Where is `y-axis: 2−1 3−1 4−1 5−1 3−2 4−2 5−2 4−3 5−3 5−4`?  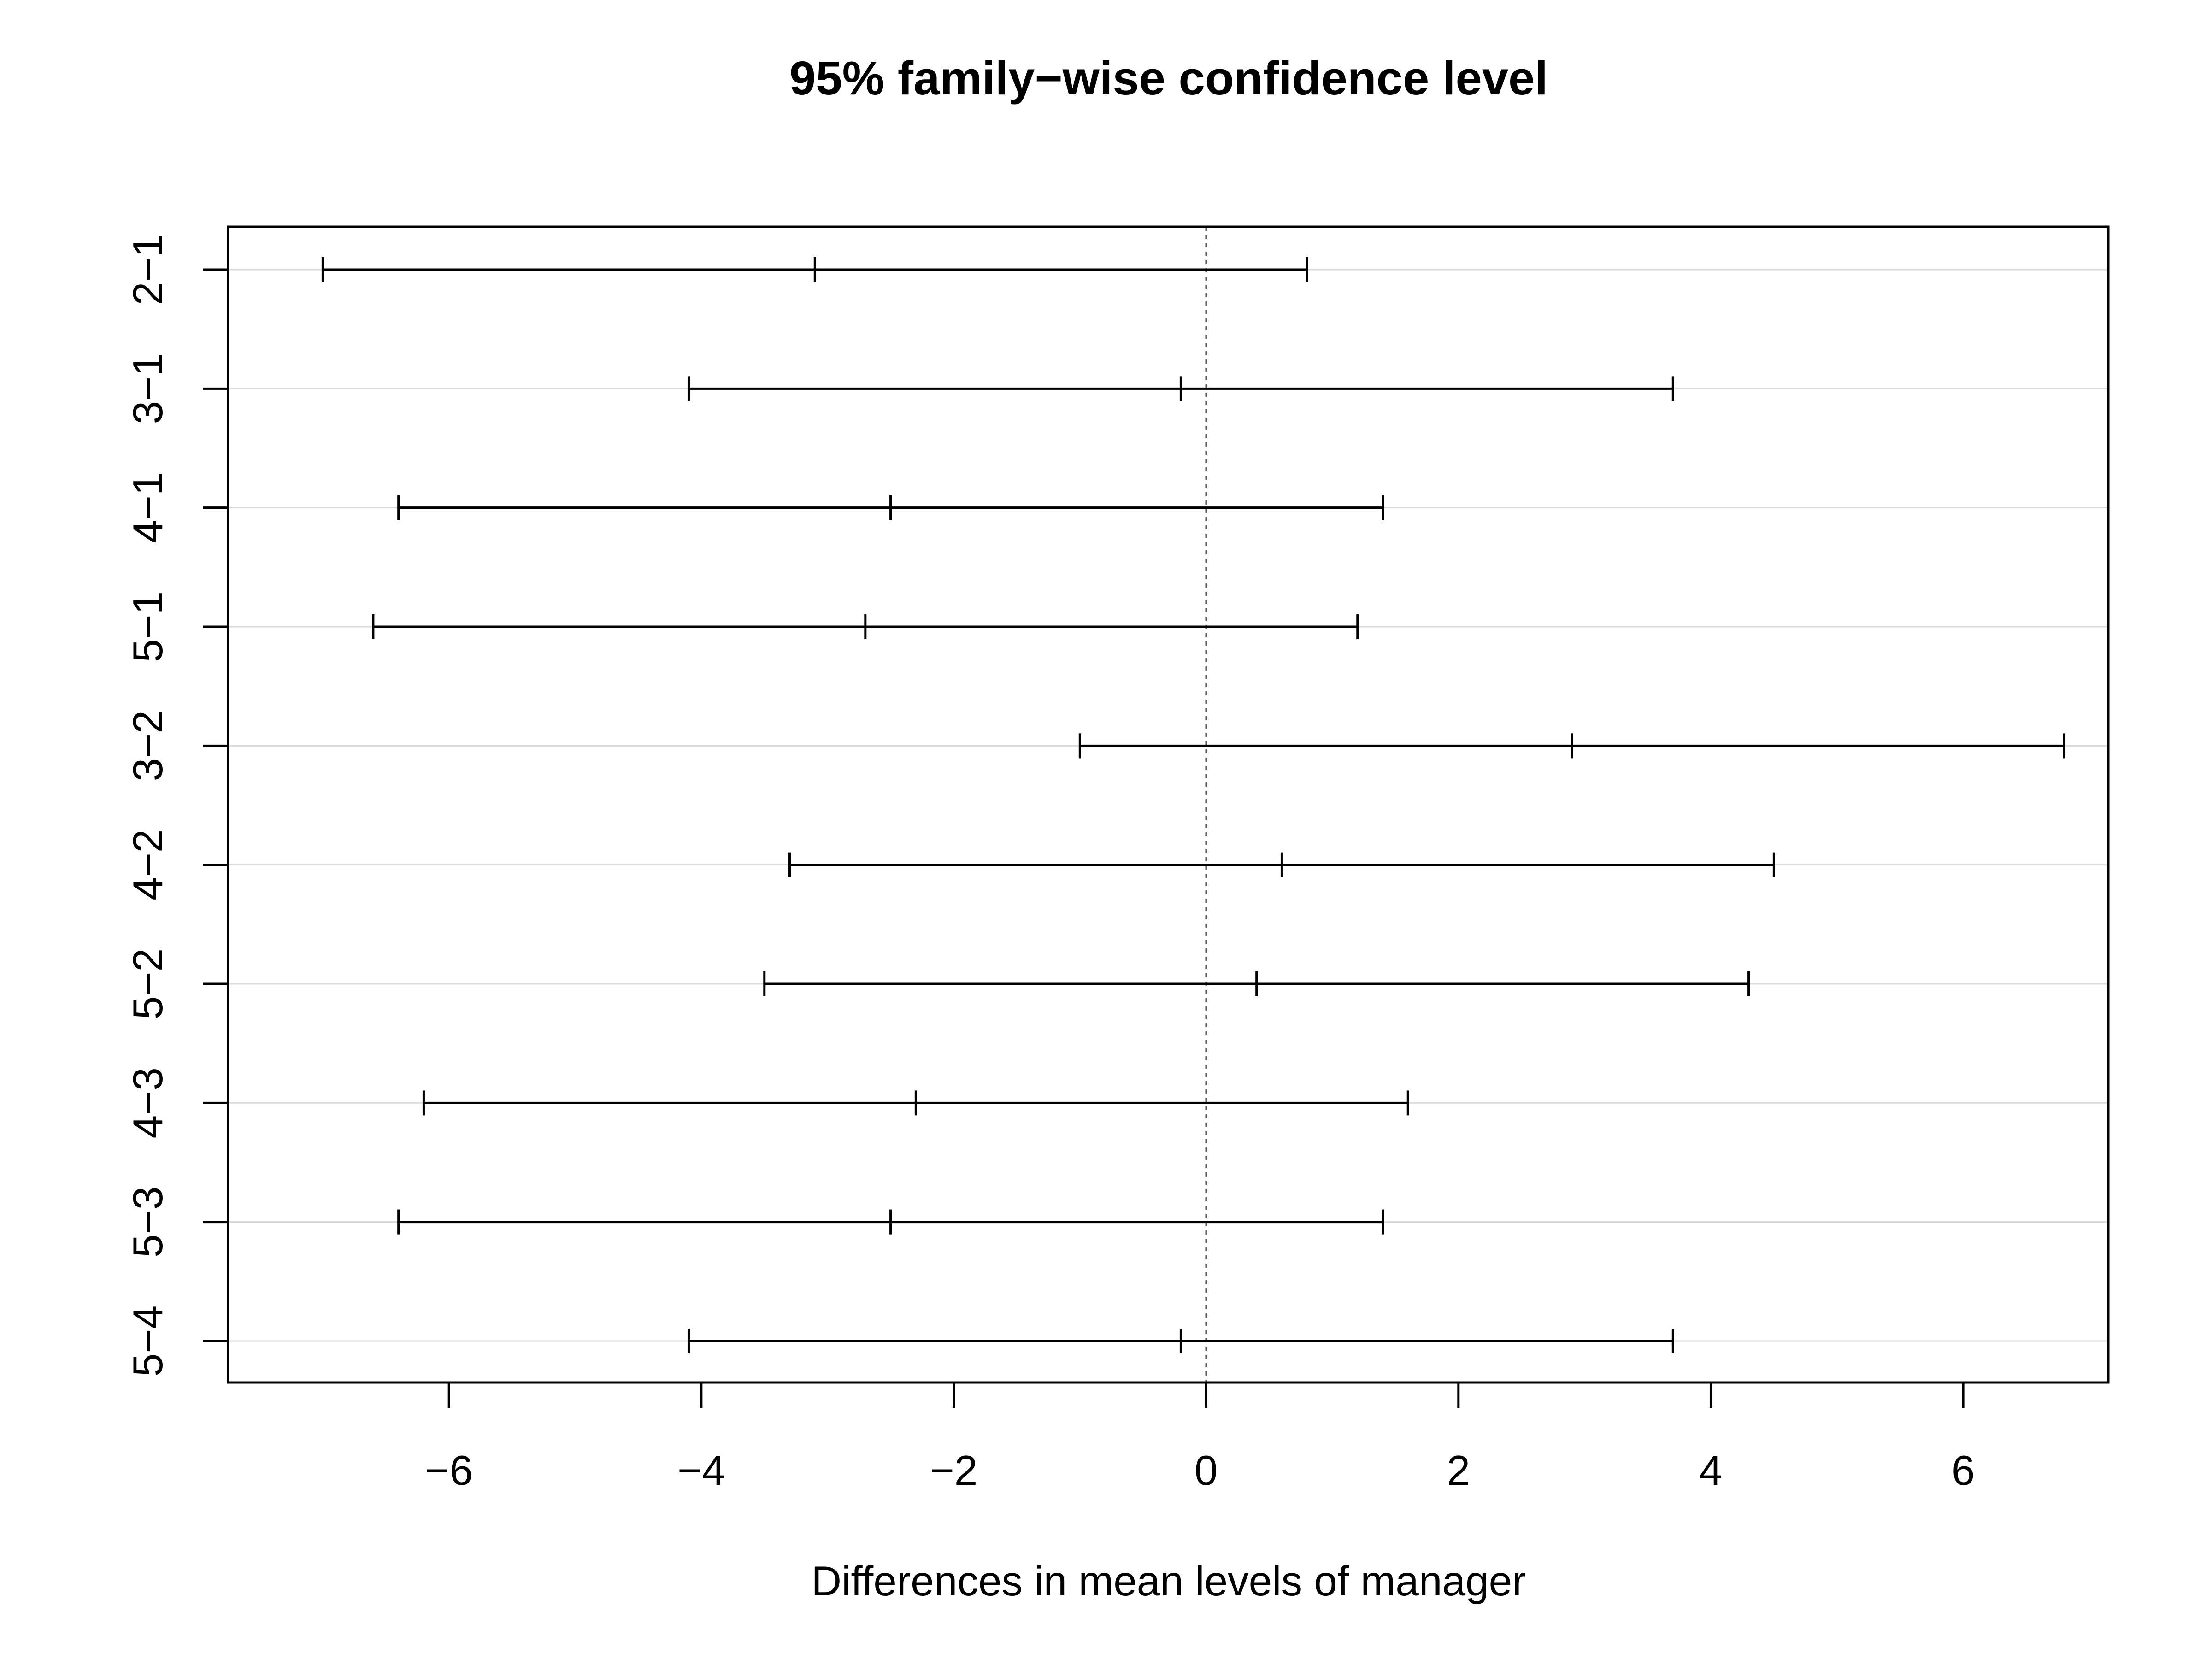
y-axis: 2−1 3−1 4−1 5−1 3−2 4−2 5−2 4−3 5−3 5−4 is located at coordinates (176, 805).